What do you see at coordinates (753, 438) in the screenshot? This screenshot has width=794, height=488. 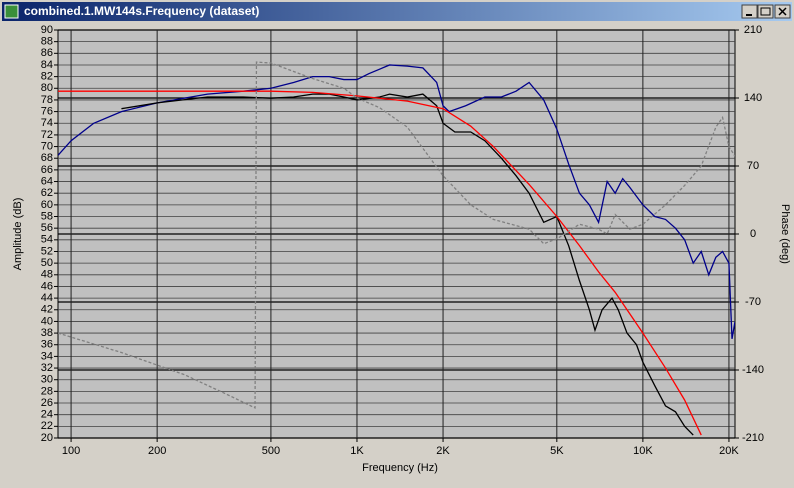 I see `y2-tick-label: -210` at bounding box center [753, 438].